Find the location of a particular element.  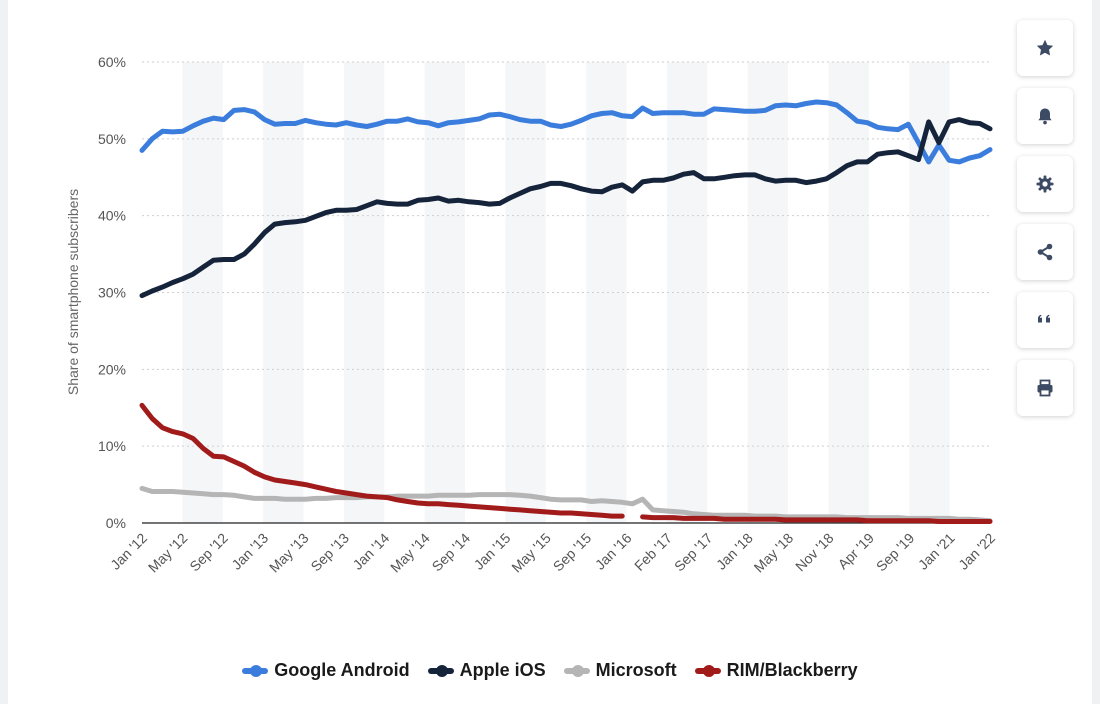

y-tick-label: 20% is located at coordinates (112, 369).